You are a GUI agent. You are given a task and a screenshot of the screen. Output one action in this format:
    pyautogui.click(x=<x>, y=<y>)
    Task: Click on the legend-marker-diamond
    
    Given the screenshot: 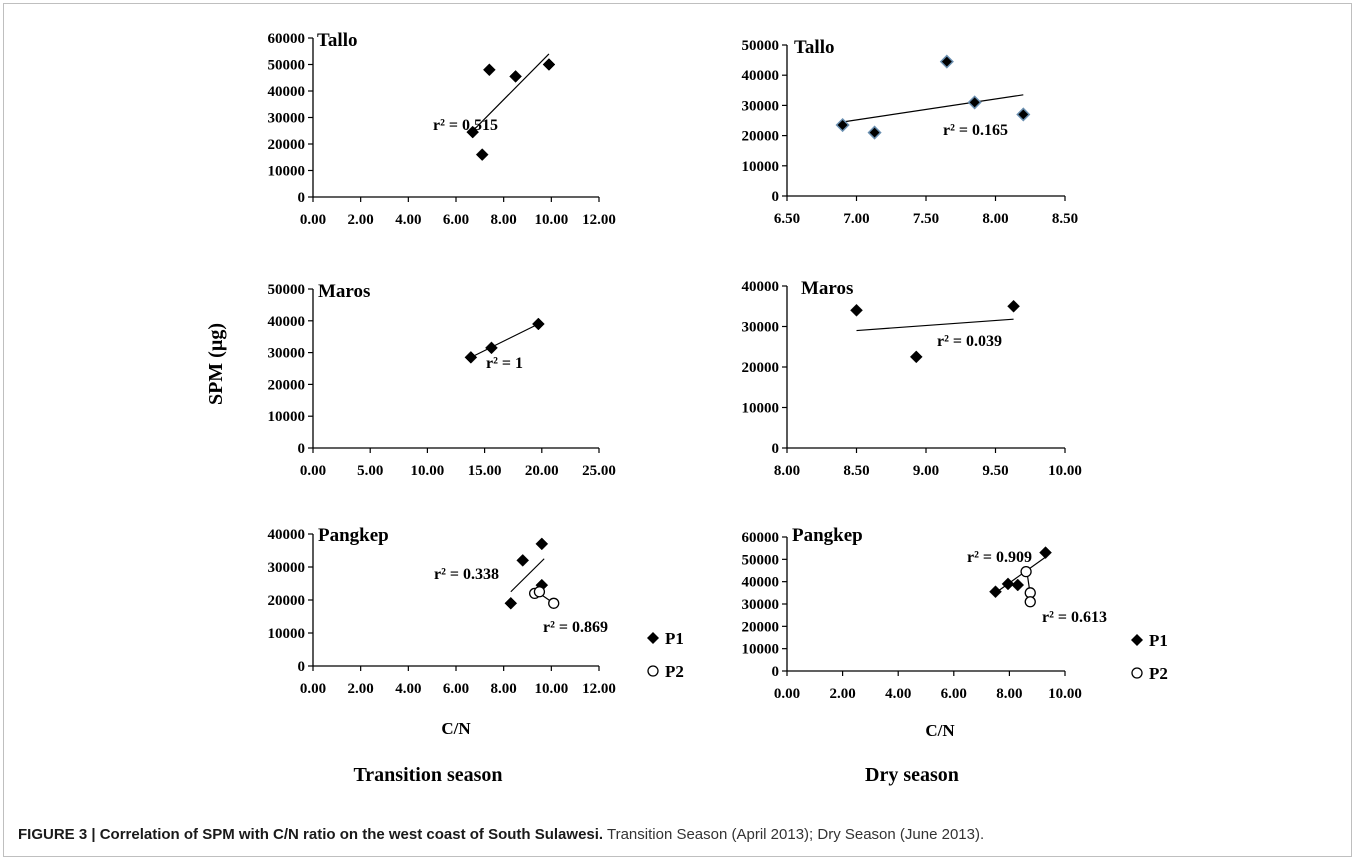 What is the action you would take?
    pyautogui.click(x=653, y=638)
    